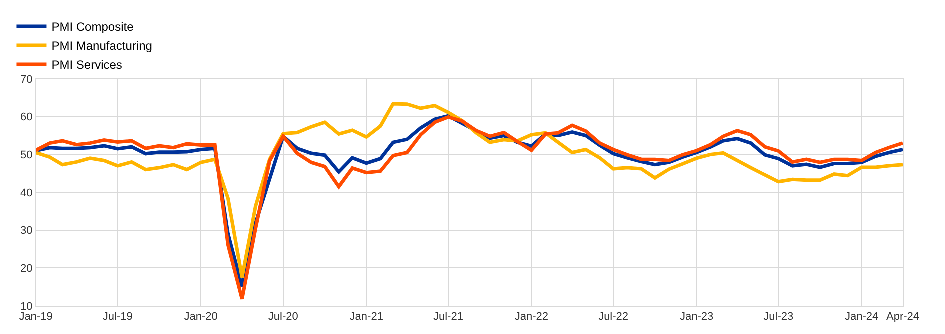  I want to click on legend-label: PMI Manufacturing, so click(102, 46).